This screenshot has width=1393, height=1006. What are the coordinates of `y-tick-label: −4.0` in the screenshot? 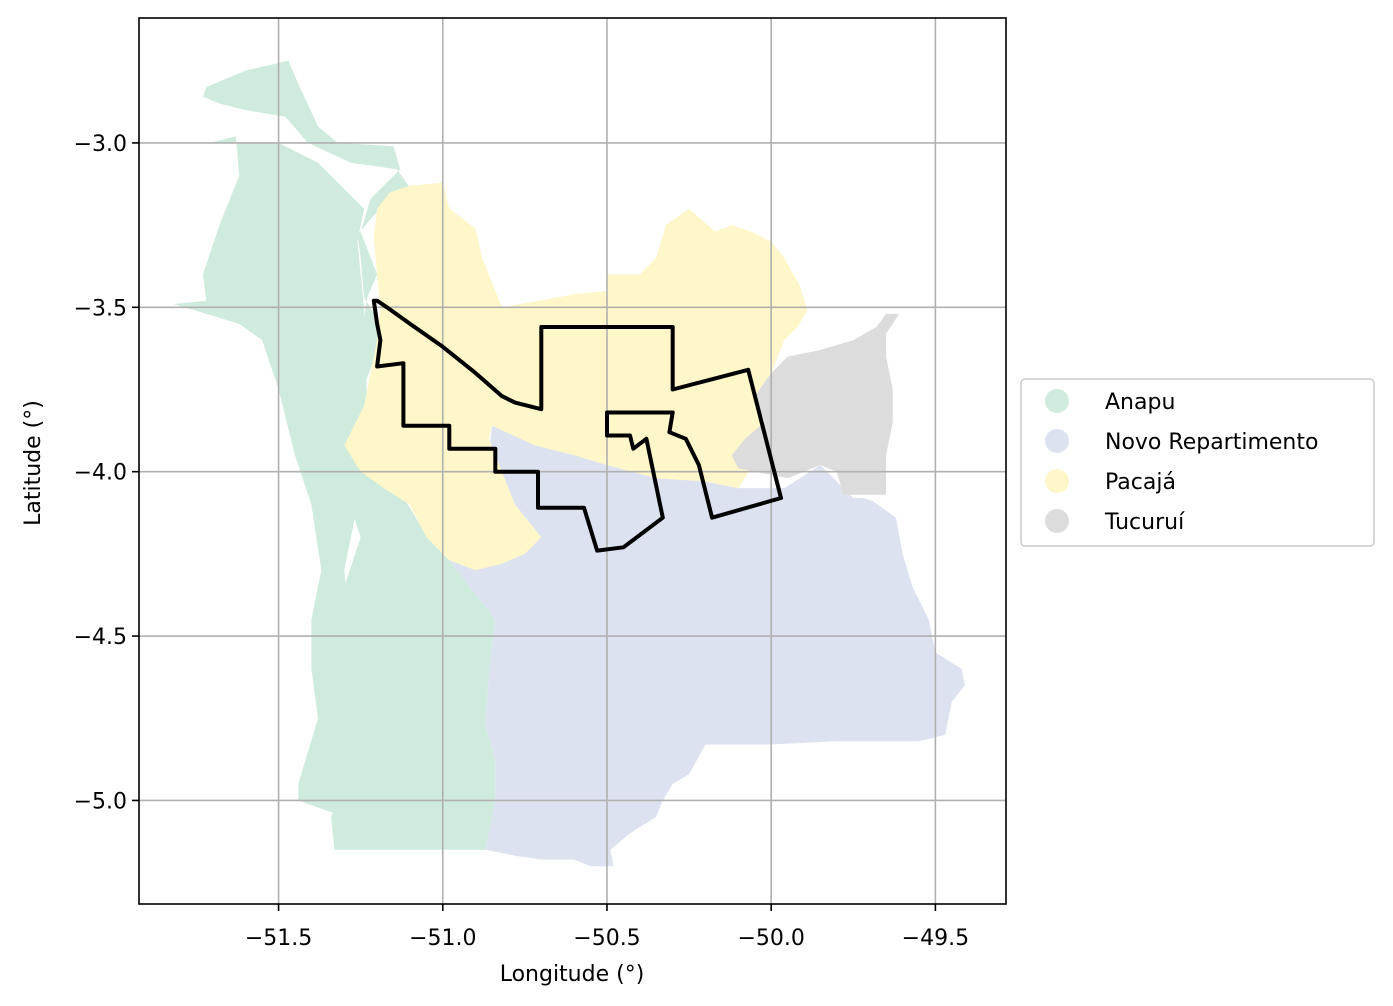 It's located at (100, 473).